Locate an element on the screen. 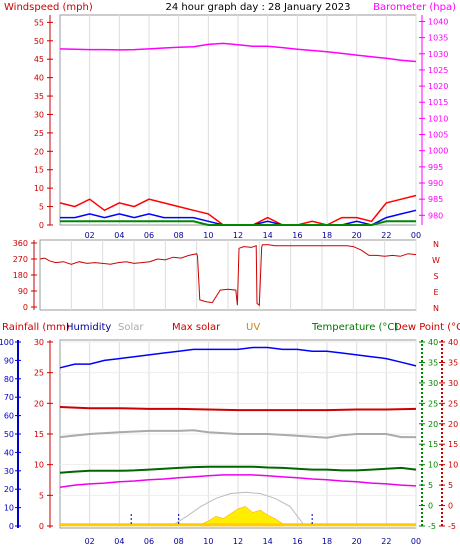  wind-low-line is located at coordinates (238, 223).